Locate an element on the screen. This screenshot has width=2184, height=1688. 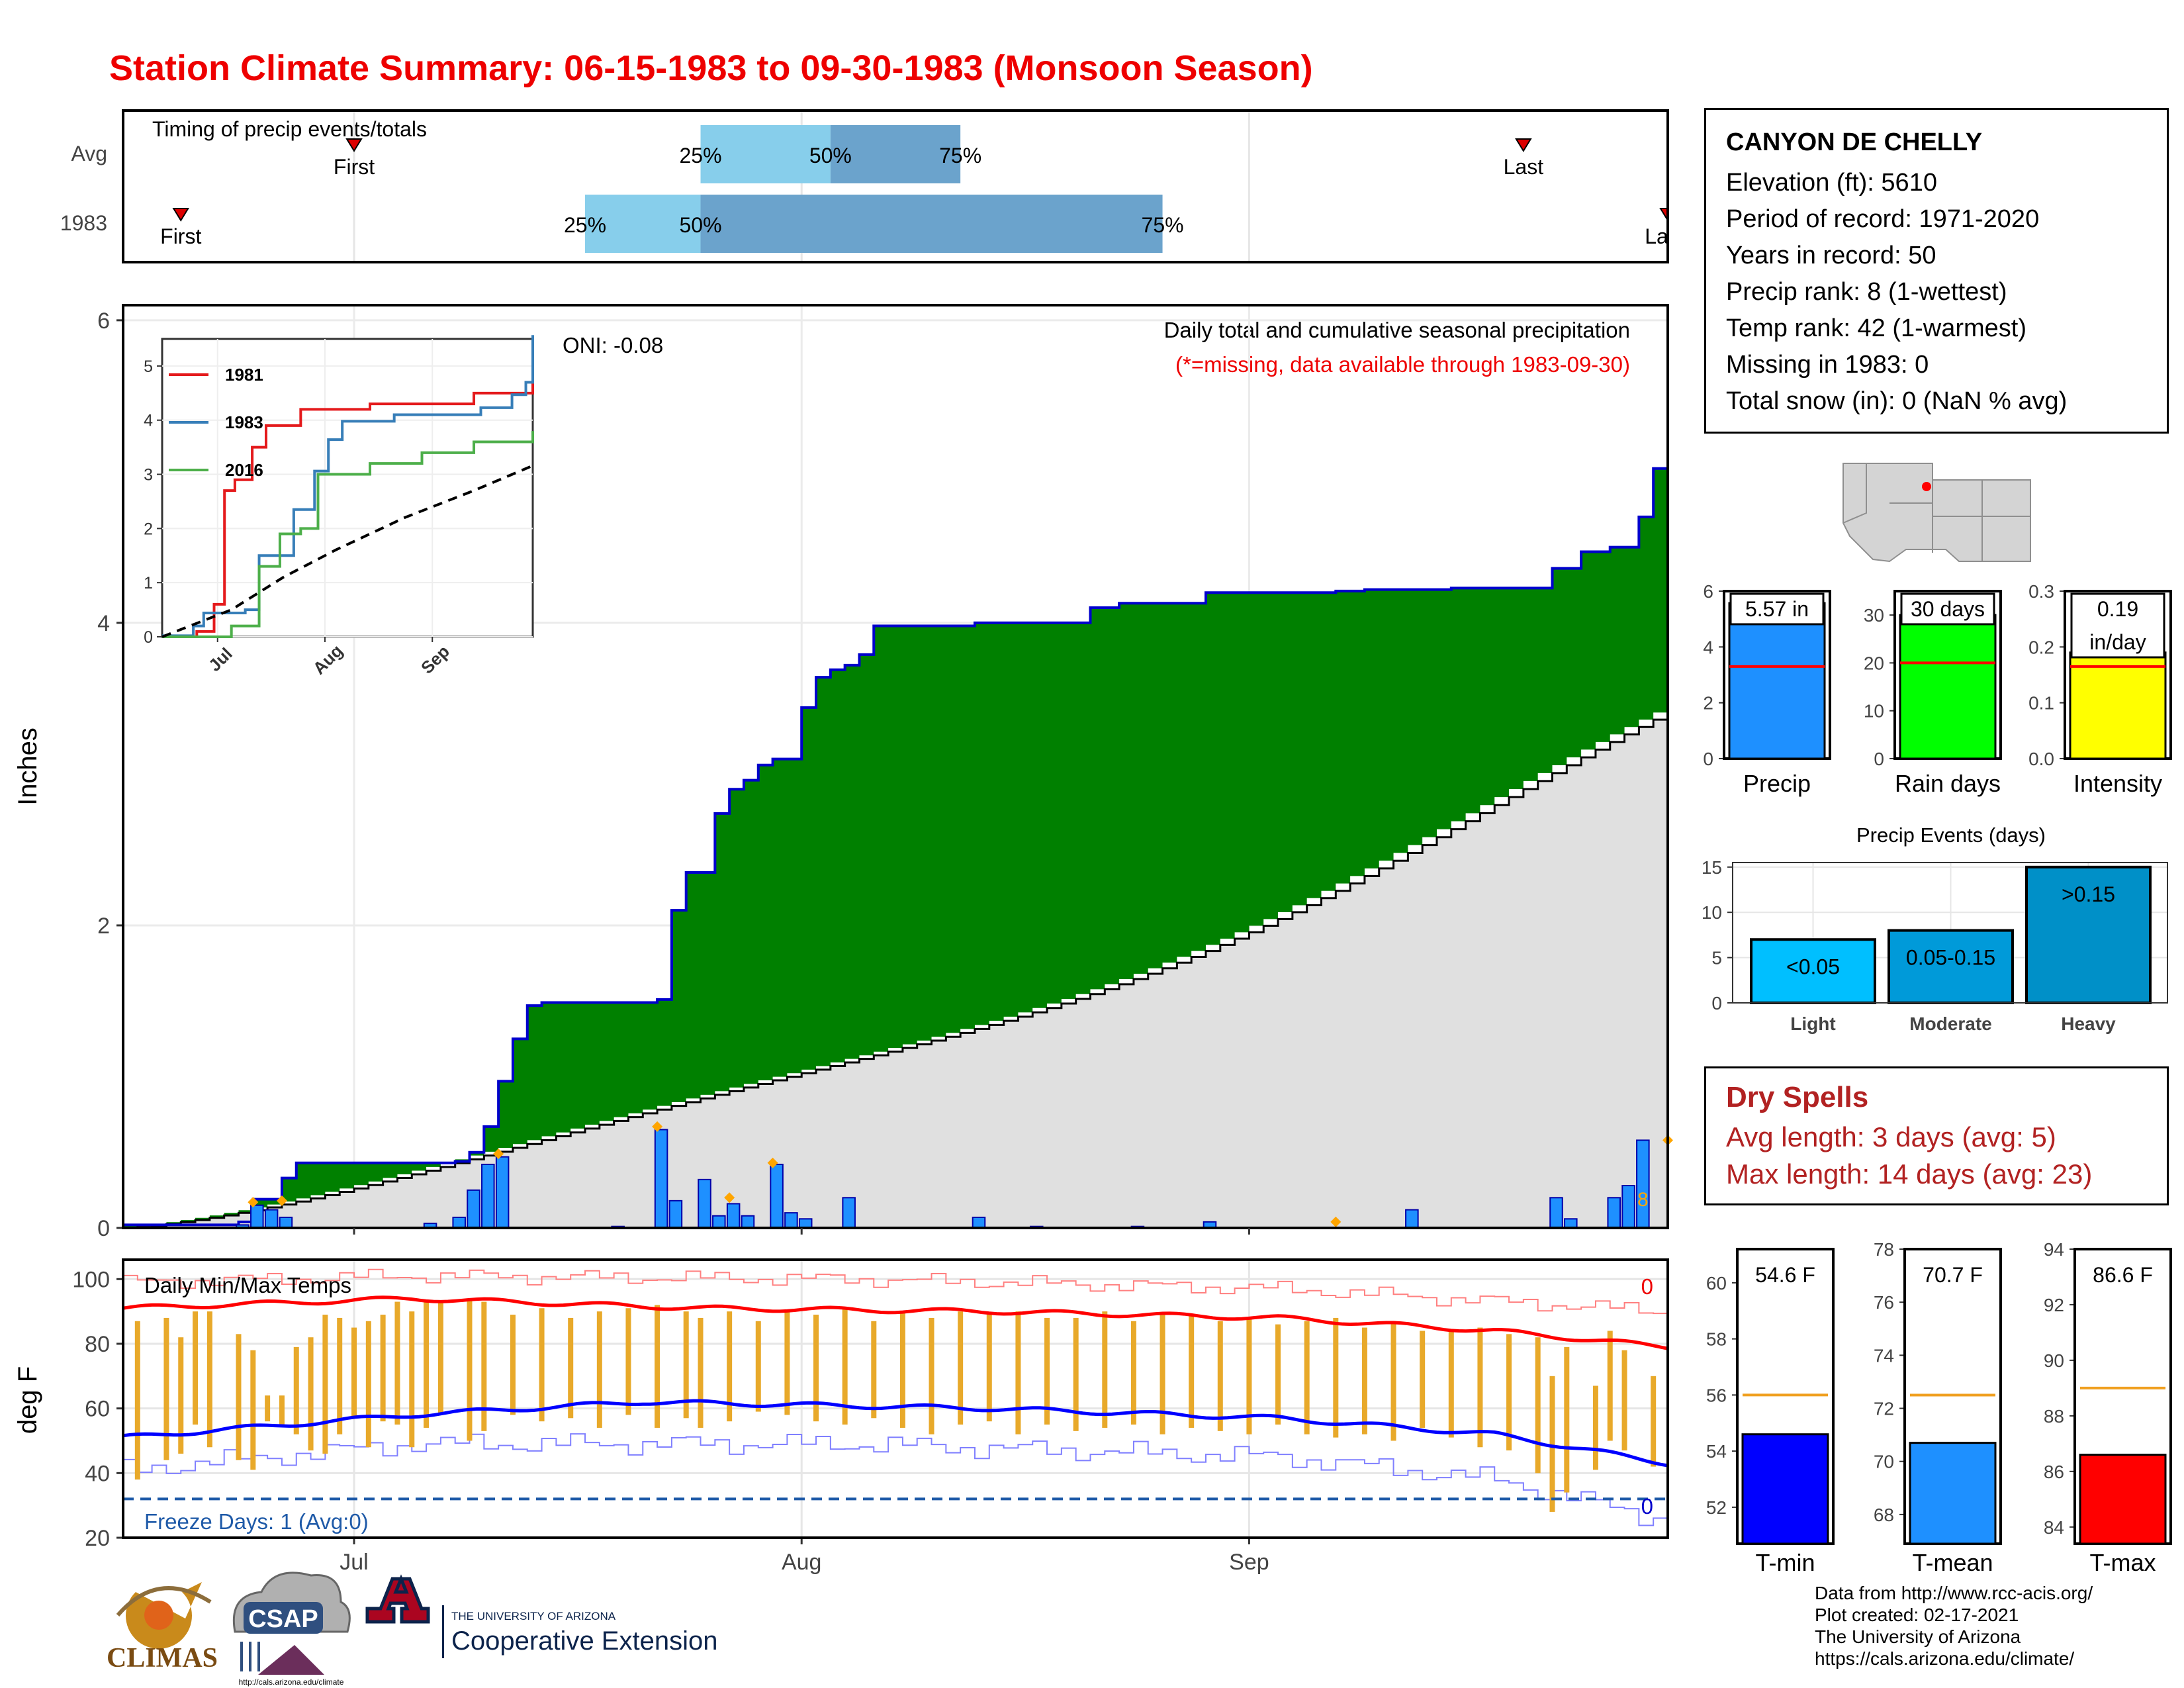
locator-map is located at coordinates (1937, 513).